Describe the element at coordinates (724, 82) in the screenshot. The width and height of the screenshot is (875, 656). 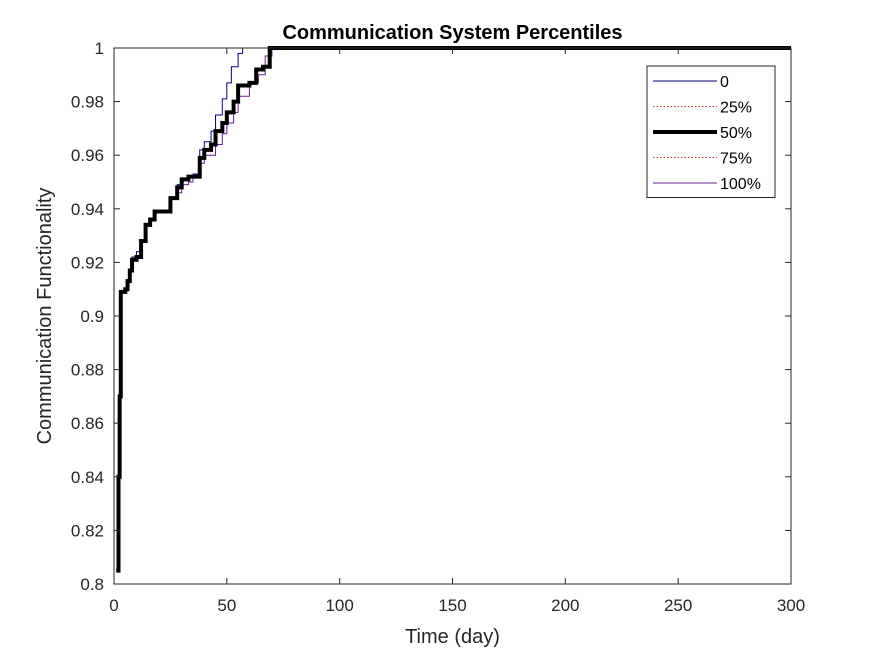
I see `legend-label: 0` at that location.